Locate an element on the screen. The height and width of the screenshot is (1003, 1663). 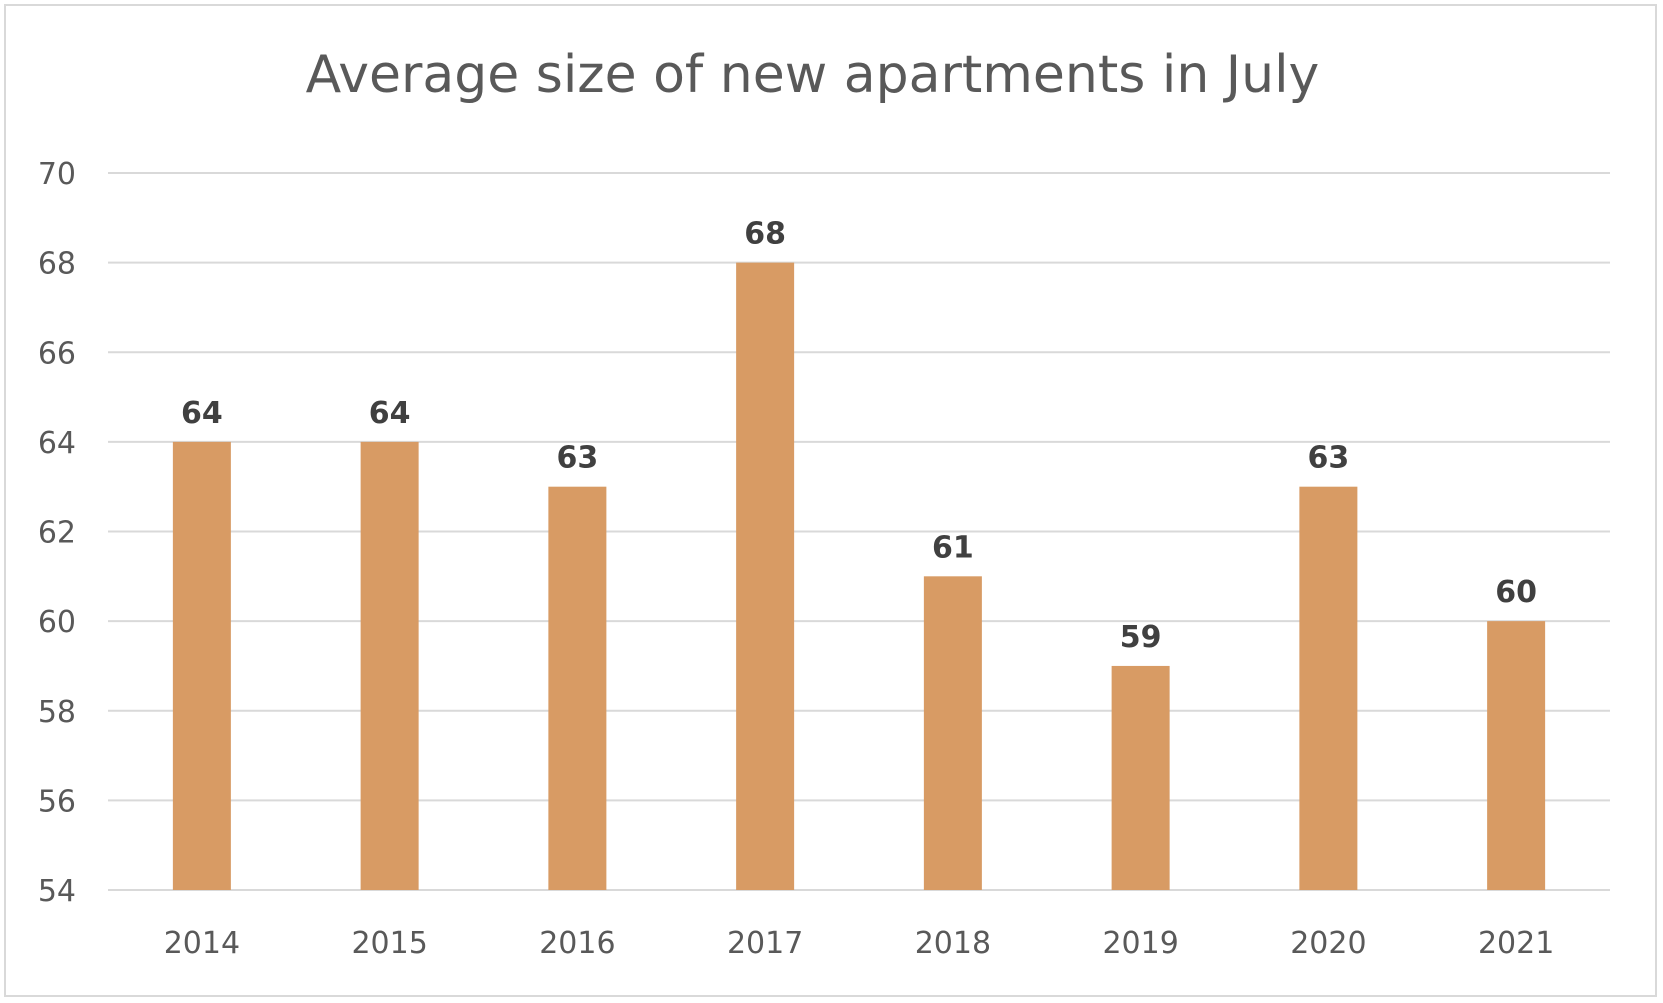
data-label: 68 is located at coordinates (765, 234).